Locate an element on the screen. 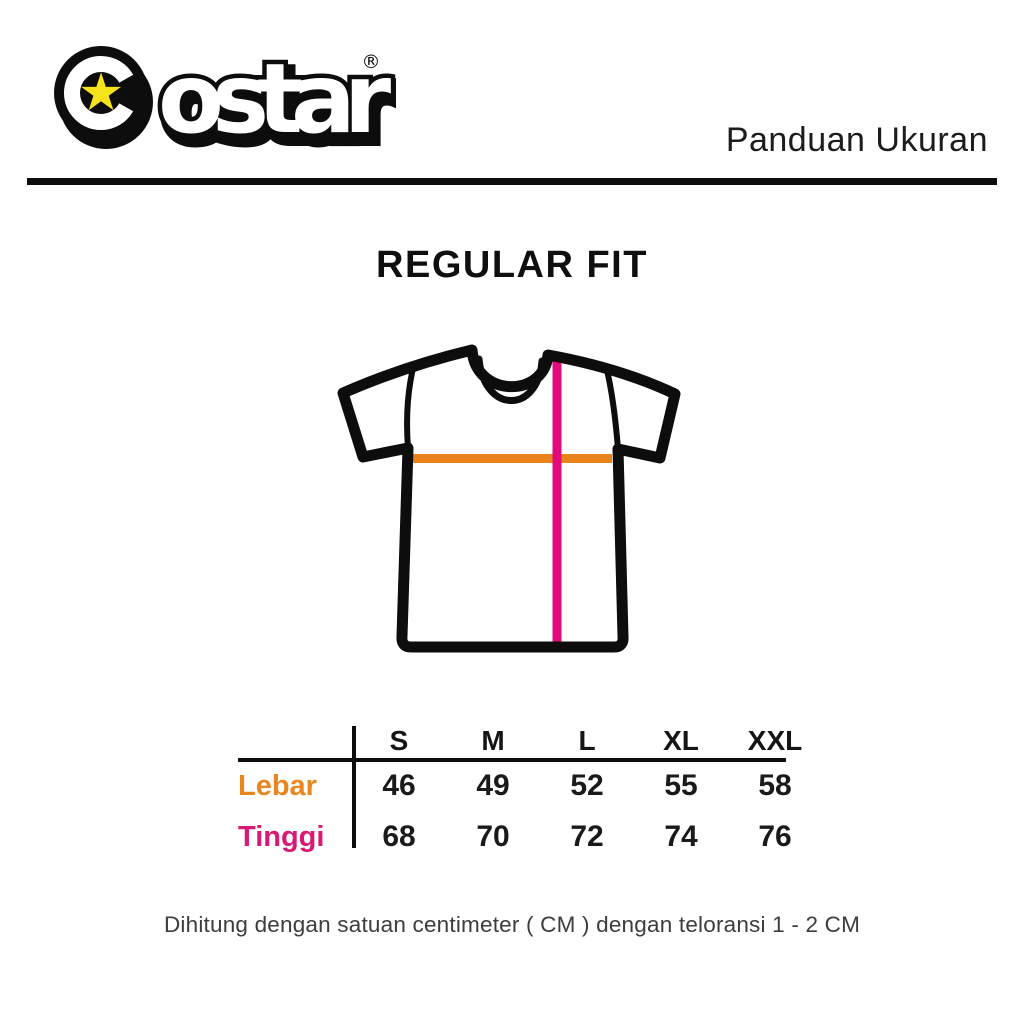  logo-c-mark: ★ is located at coordinates (101, 93).